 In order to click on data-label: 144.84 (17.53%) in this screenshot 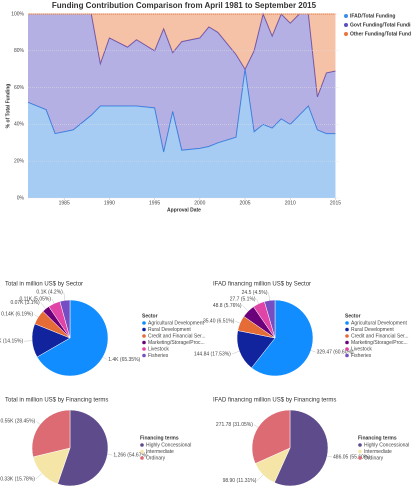, I will do `click(212, 354)`.